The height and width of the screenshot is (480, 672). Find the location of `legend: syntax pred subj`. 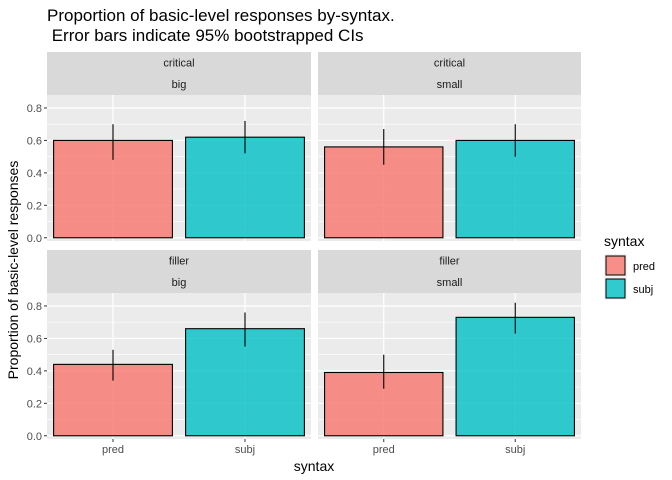

legend: syntax pred subj is located at coordinates (629, 266).